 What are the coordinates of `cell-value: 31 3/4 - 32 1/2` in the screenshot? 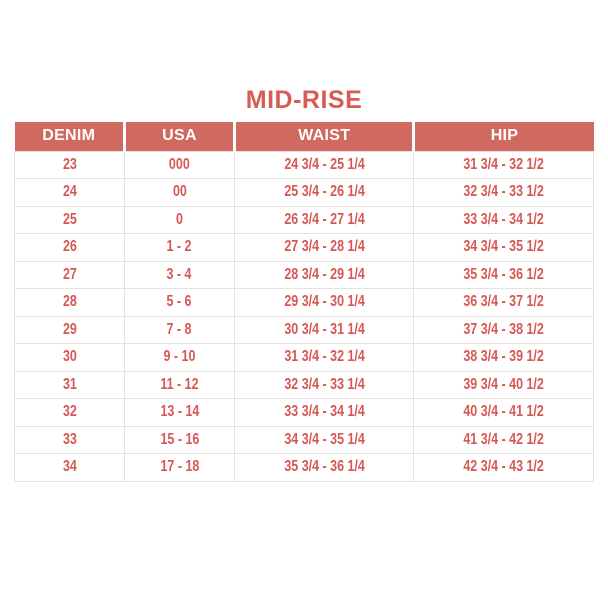 It's located at (503, 164).